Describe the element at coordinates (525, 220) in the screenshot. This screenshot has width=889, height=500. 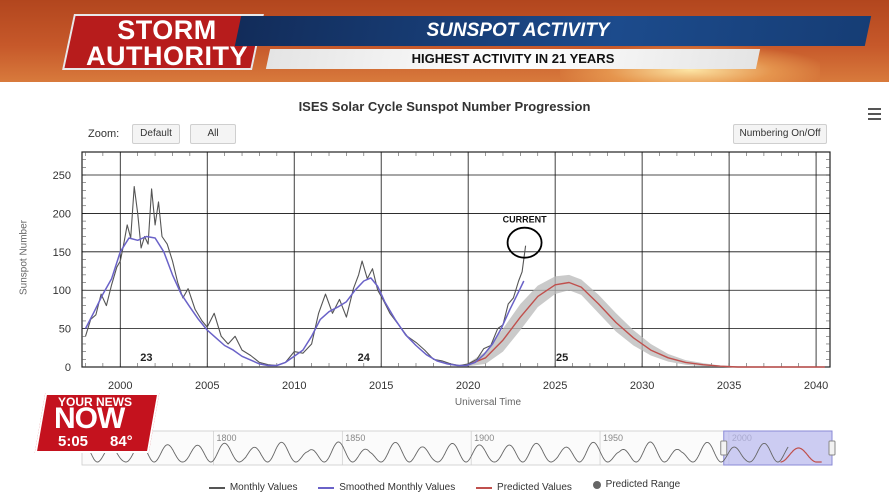
I see `current-annotation: CURRENT` at that location.